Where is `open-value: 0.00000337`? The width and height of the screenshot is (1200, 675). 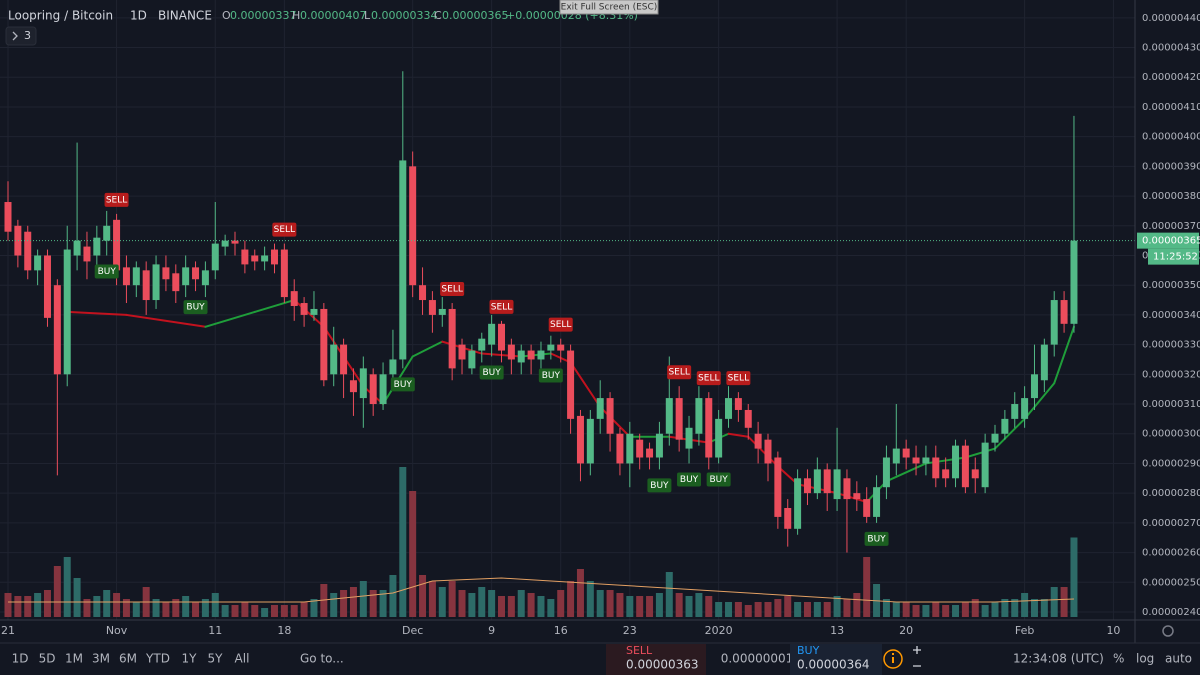 open-value: 0.00000337 is located at coordinates (263, 15).